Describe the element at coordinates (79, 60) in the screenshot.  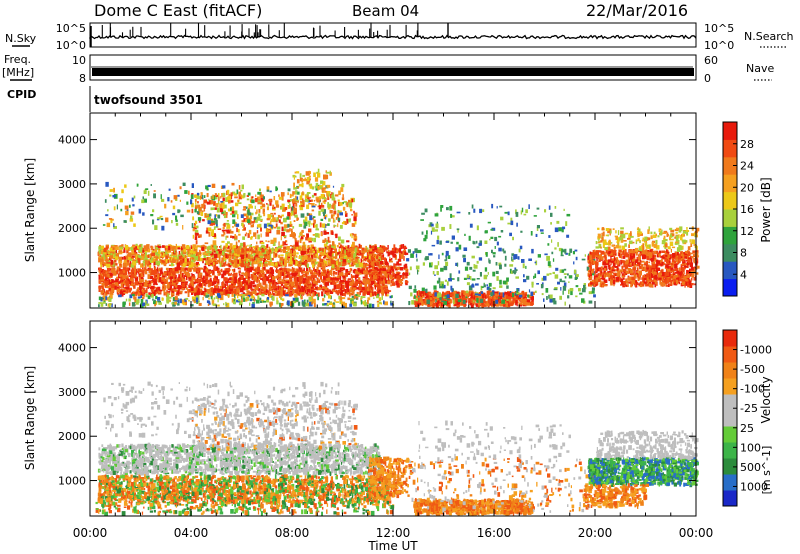
I see `freq-tick-top: 10` at that location.